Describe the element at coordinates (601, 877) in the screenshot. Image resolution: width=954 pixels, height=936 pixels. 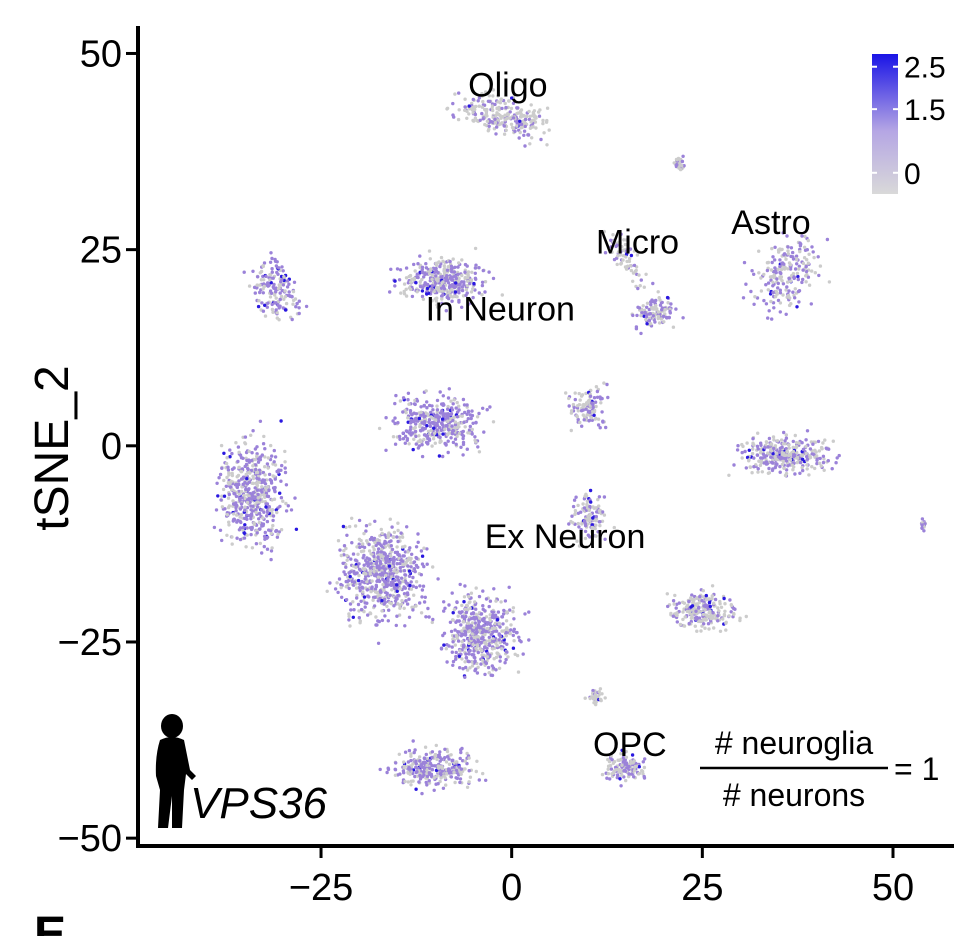
I see `x-axis-ticks: −25 0 25 50` at that location.